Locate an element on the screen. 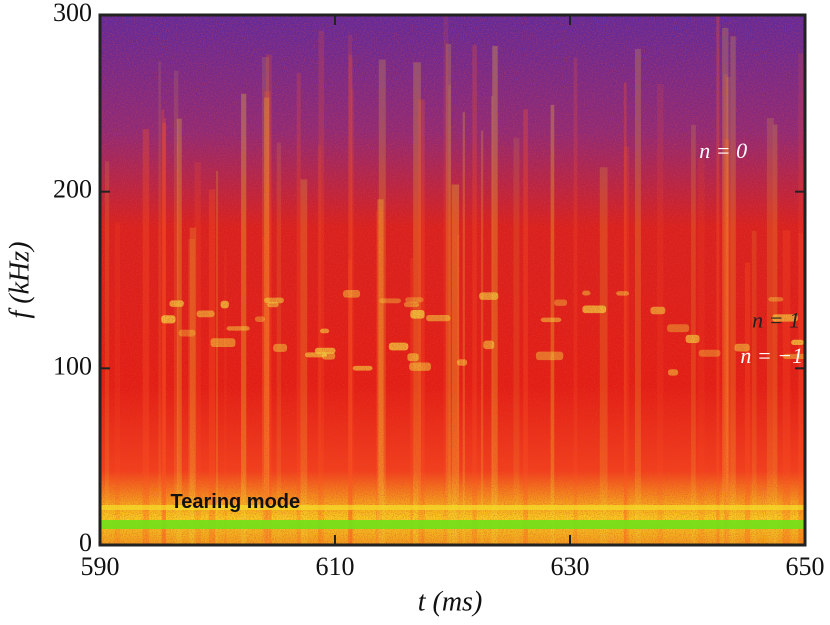  y-tick-label: 0 is located at coordinates (85, 542).